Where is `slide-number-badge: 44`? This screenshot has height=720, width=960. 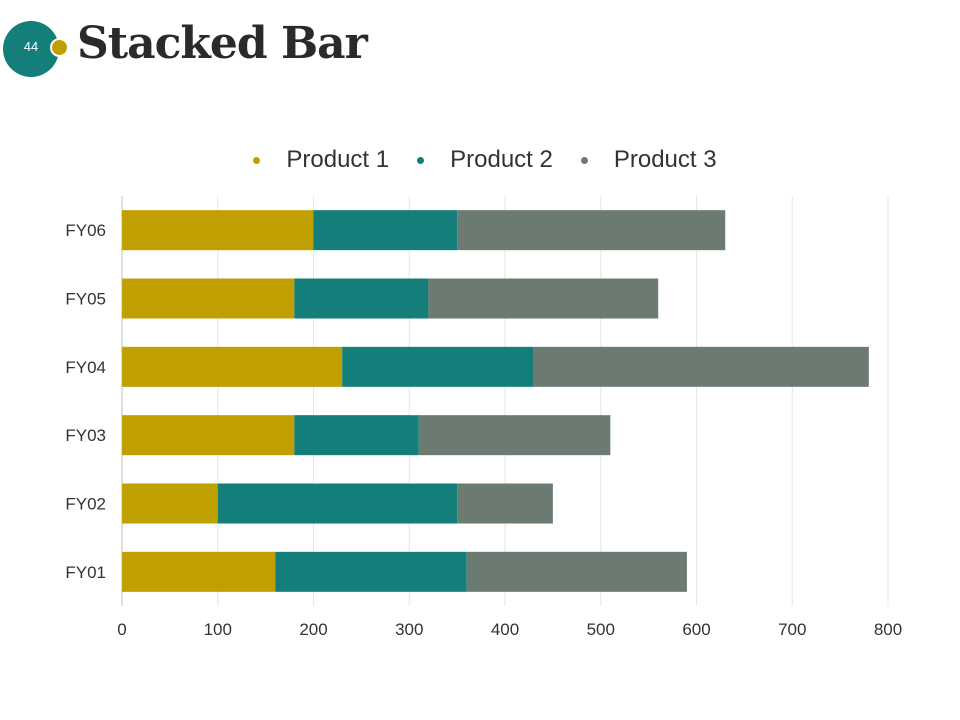 slide-number-badge: 44 is located at coordinates (31, 49).